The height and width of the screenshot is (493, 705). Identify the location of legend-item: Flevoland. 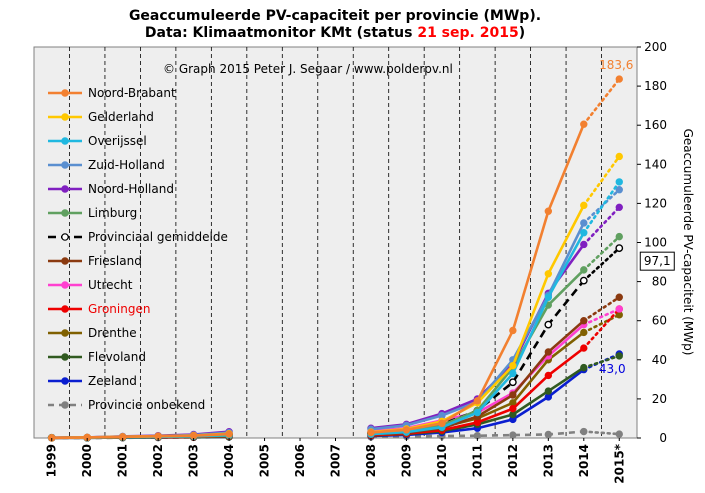
(97, 357).